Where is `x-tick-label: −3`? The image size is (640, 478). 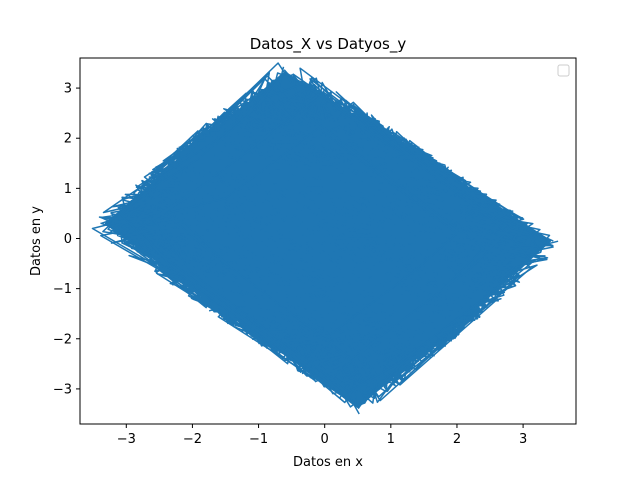
x-tick-label: −3 is located at coordinates (126, 439).